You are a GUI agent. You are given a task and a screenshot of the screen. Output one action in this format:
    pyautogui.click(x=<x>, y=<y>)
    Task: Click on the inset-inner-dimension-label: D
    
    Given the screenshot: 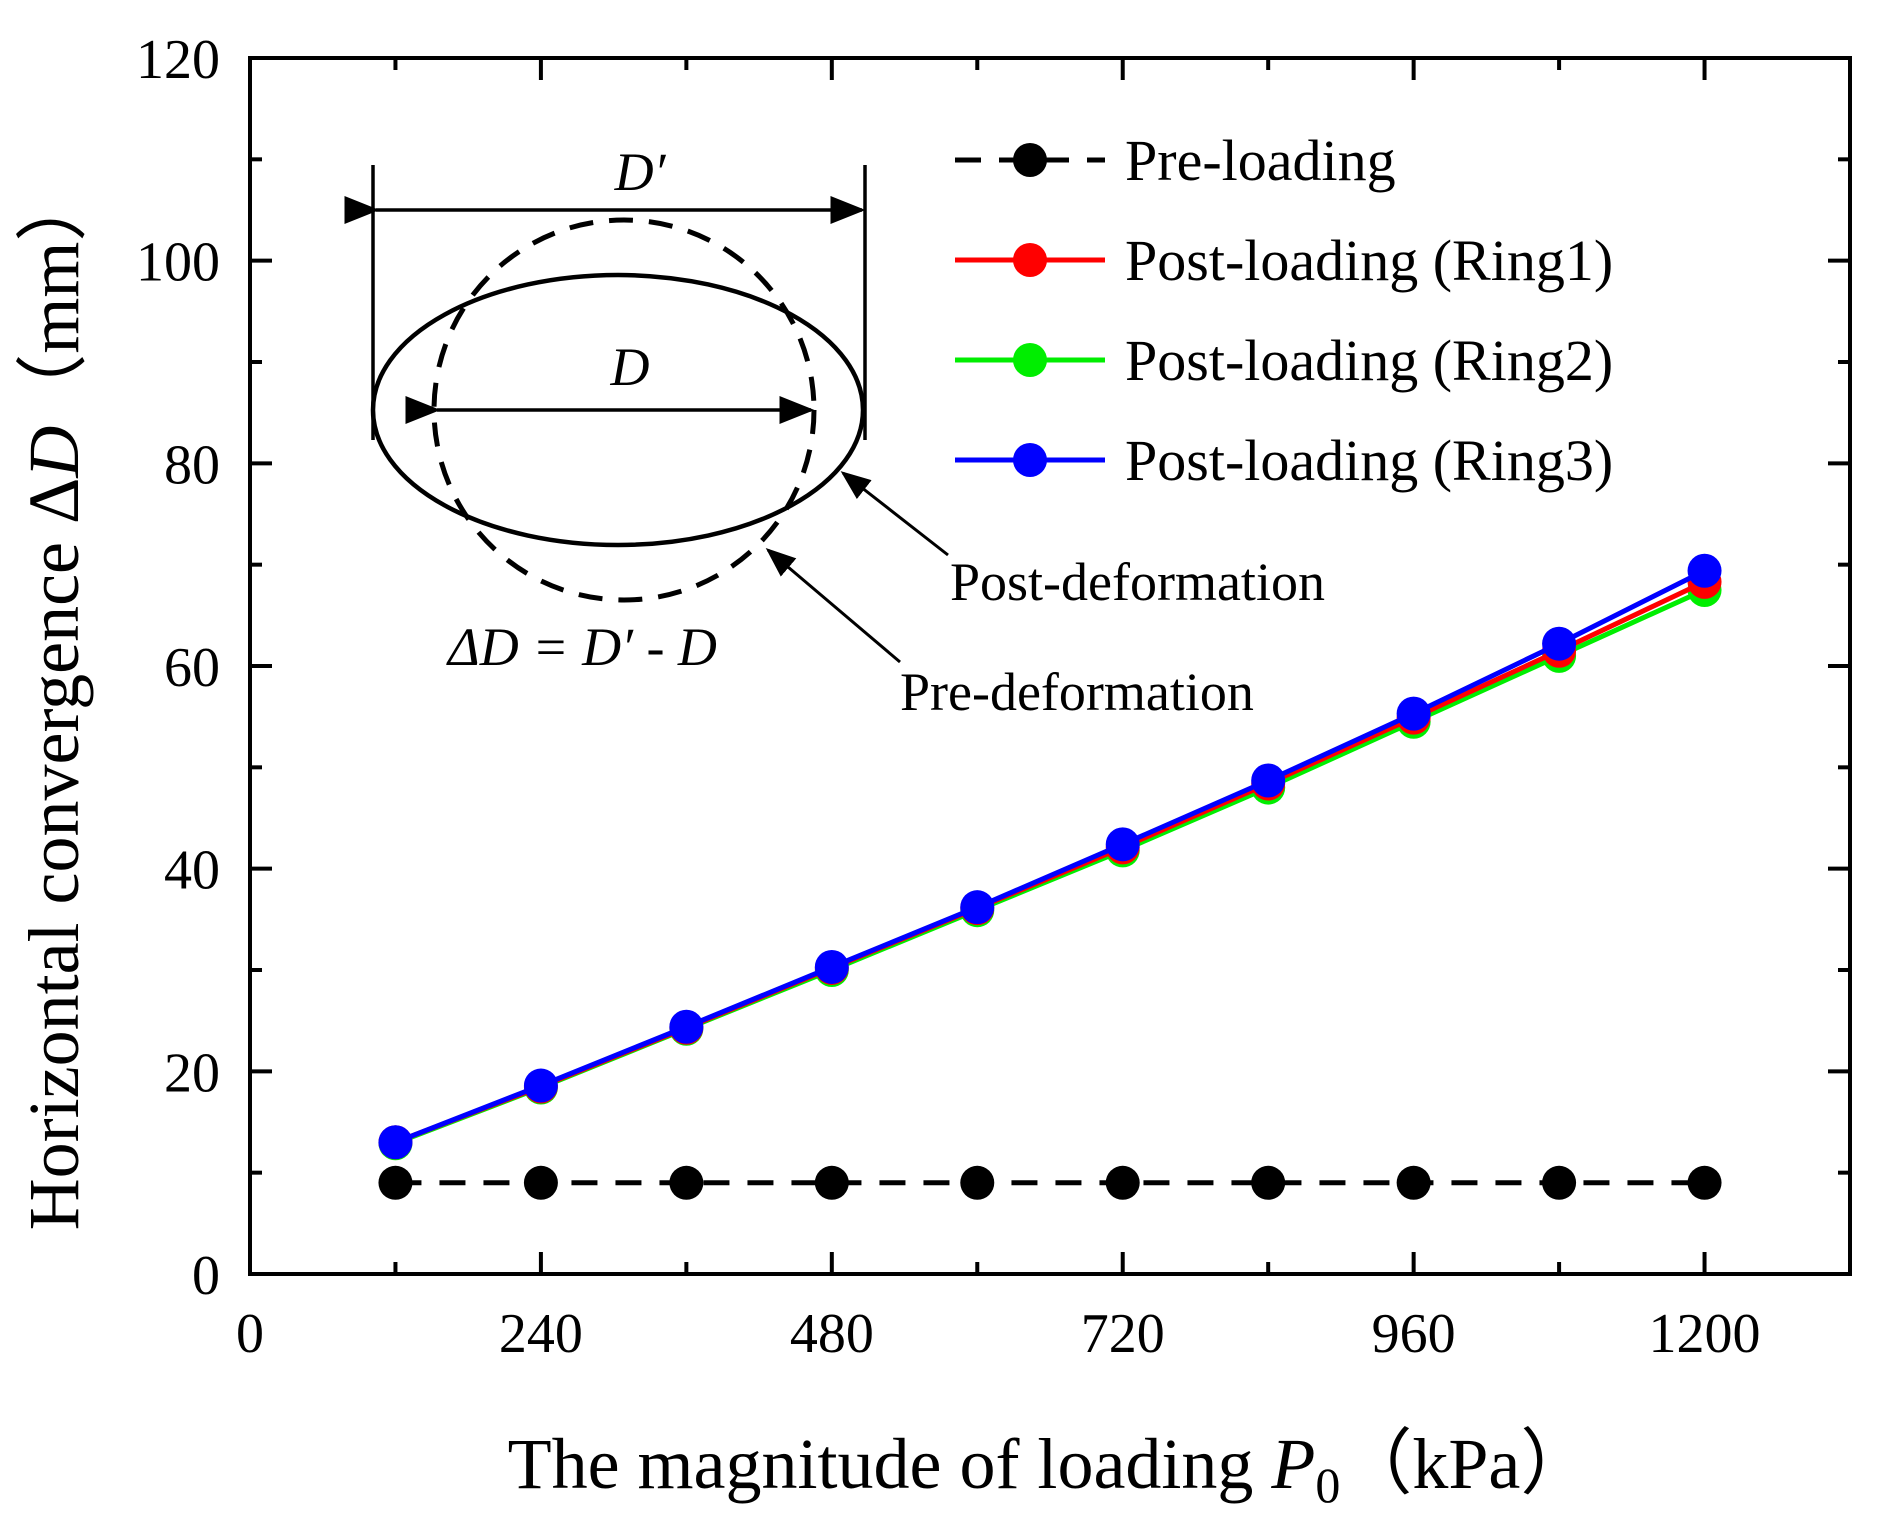 What is the action you would take?
    pyautogui.click(x=630, y=367)
    